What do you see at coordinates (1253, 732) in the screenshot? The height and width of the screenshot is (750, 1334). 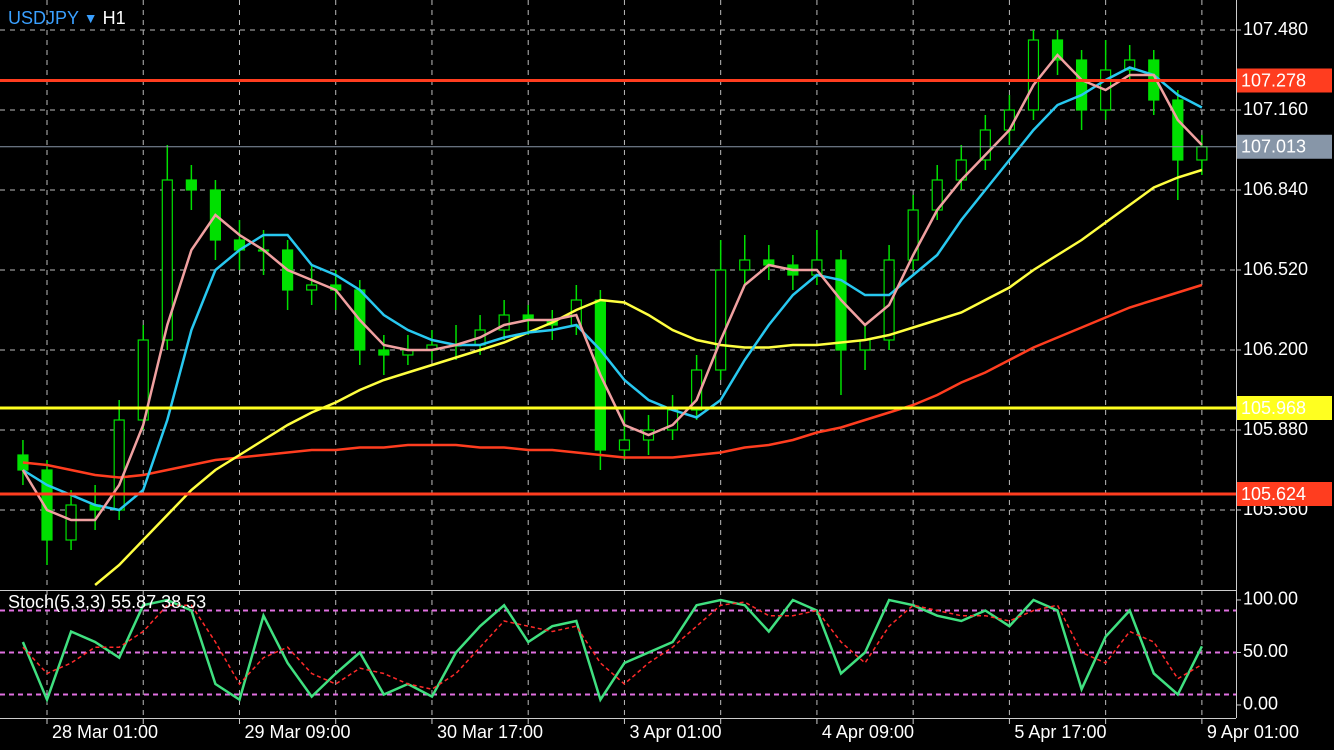 I see `x-tick-label: 9 Apr 01:00` at bounding box center [1253, 732].